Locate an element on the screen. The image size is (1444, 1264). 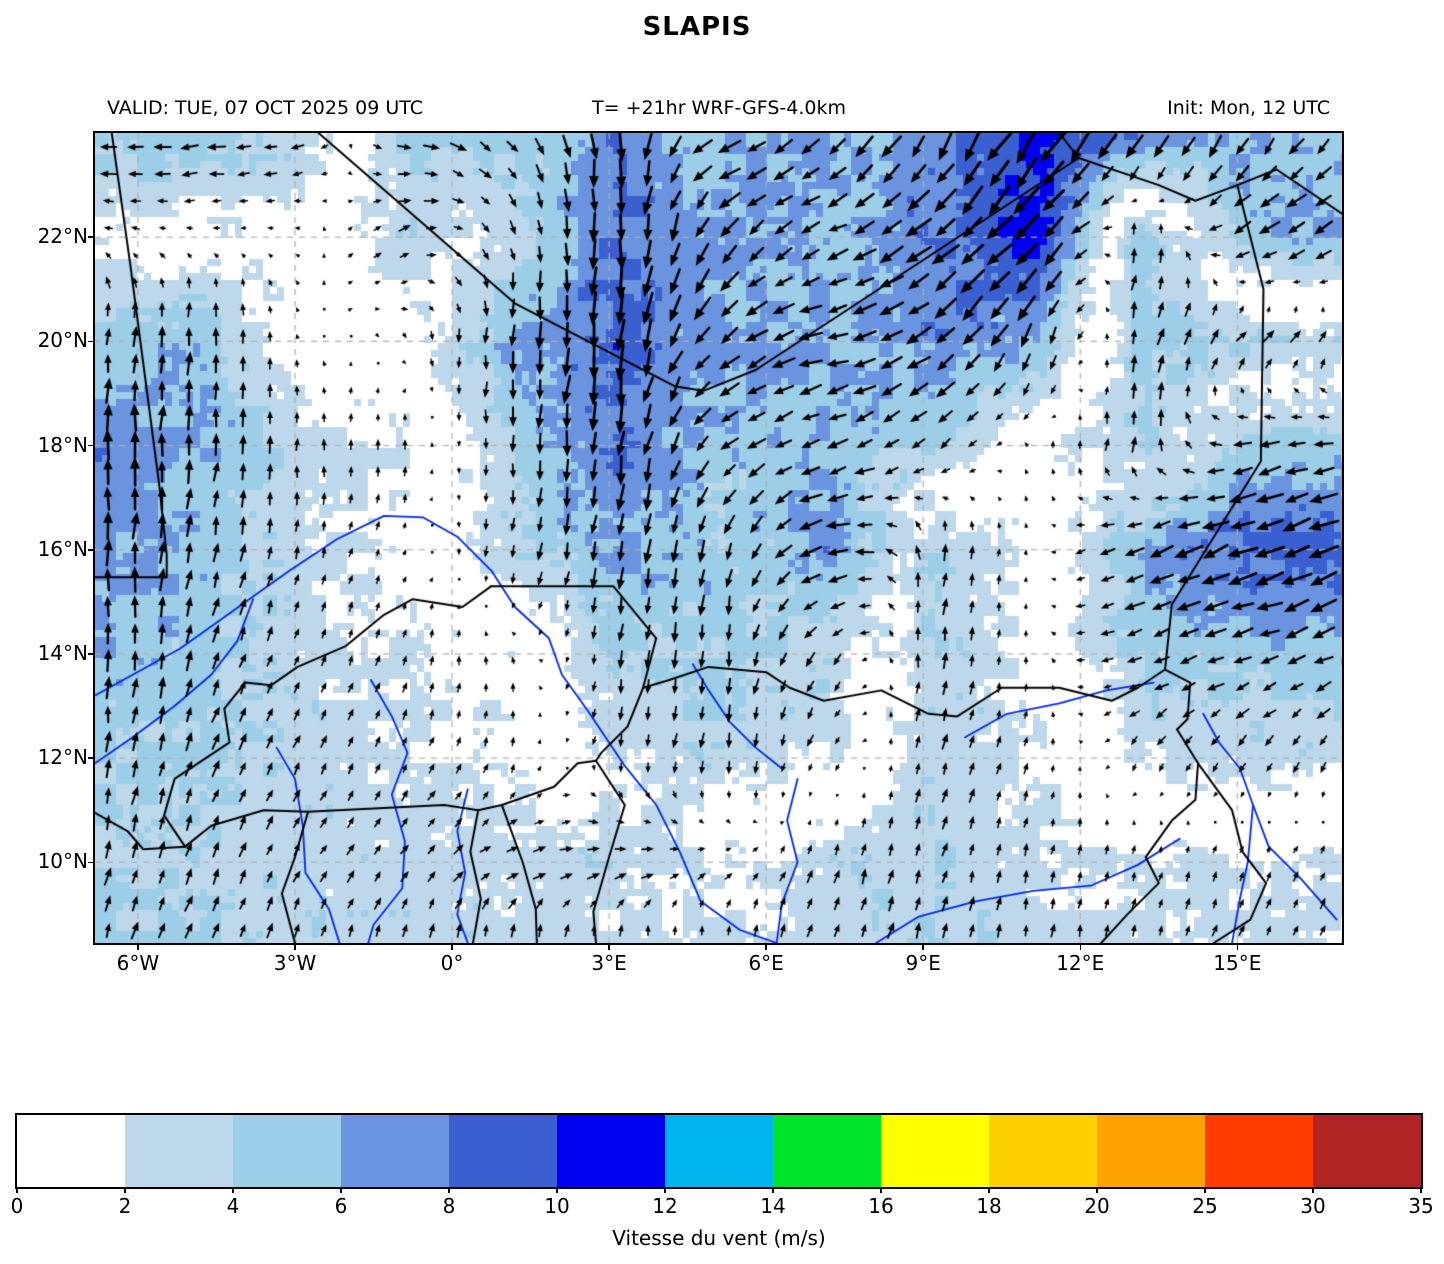
figure-title: SLAPIS is located at coordinates (697, 27).